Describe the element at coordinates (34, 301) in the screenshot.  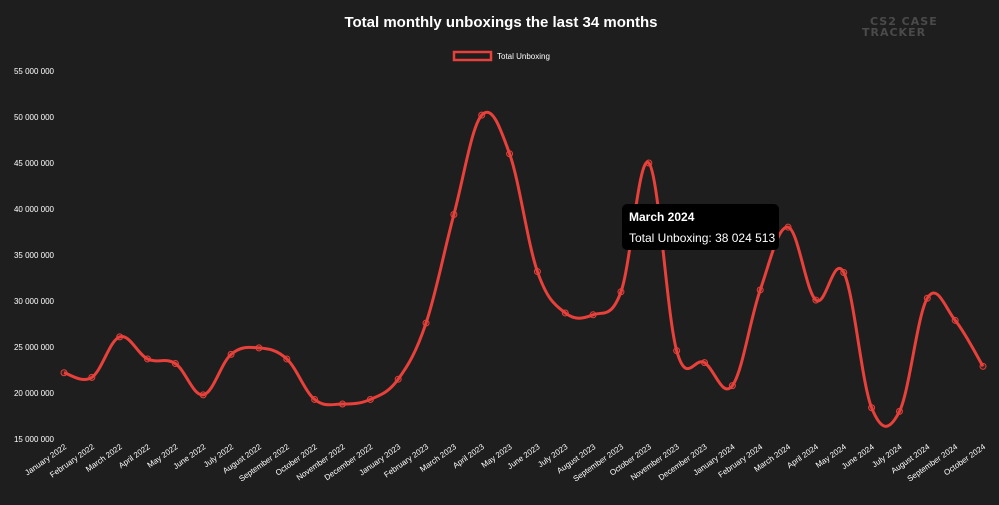
I see `y-tick-label: 30 000 000` at that location.